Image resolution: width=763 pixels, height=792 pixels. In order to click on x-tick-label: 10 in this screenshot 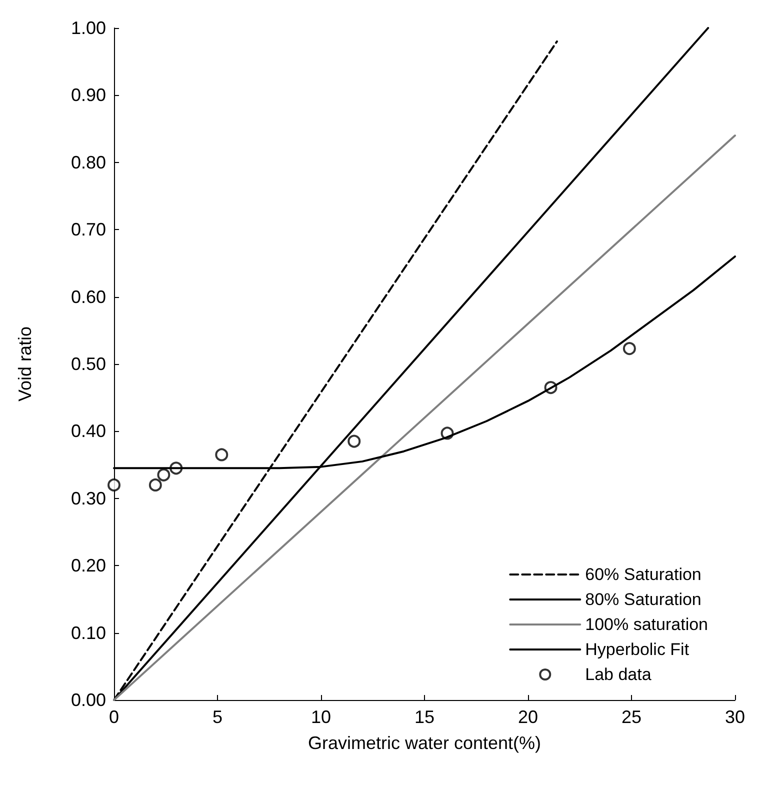, I will do `click(321, 717)`.